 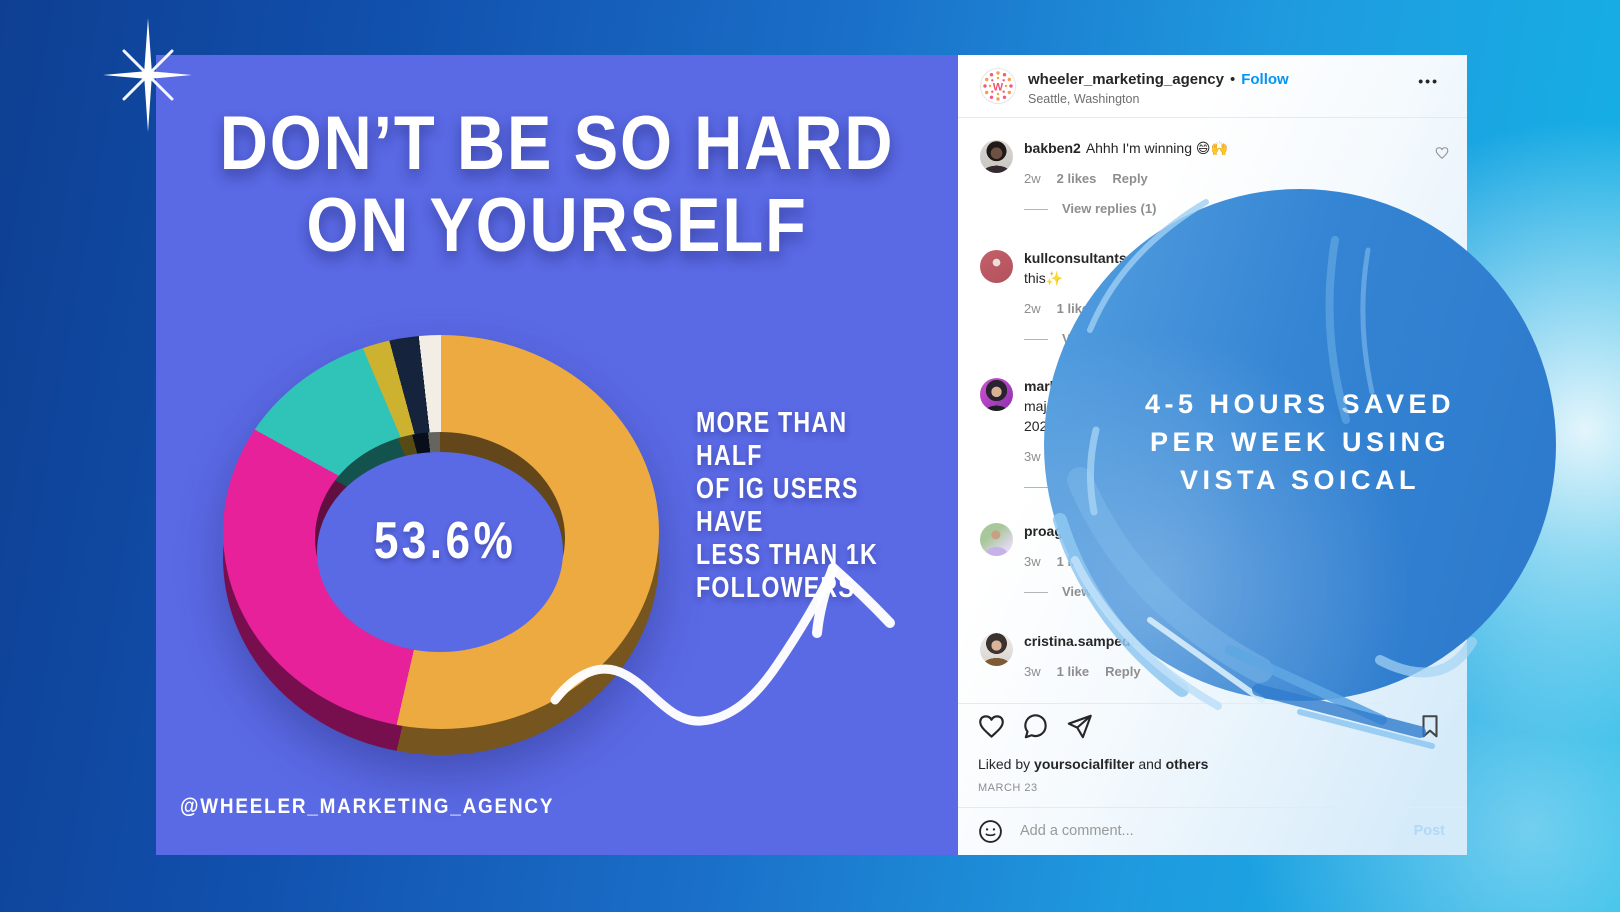 I want to click on post-title: DON’T BE SO HARD ON YOURSELF, so click(x=557, y=185).